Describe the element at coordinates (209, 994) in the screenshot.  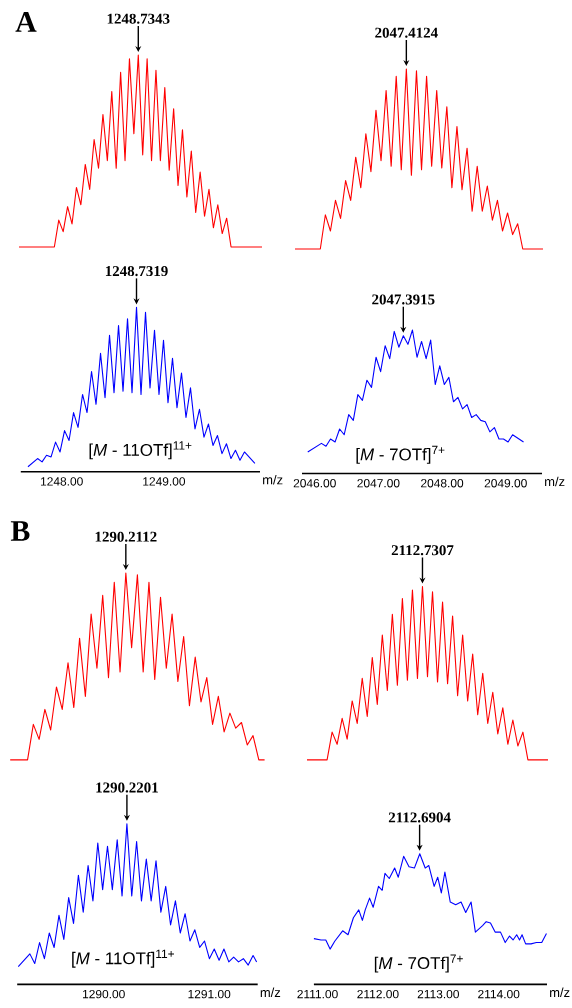
I see `x-tick-label: 1291.00` at that location.